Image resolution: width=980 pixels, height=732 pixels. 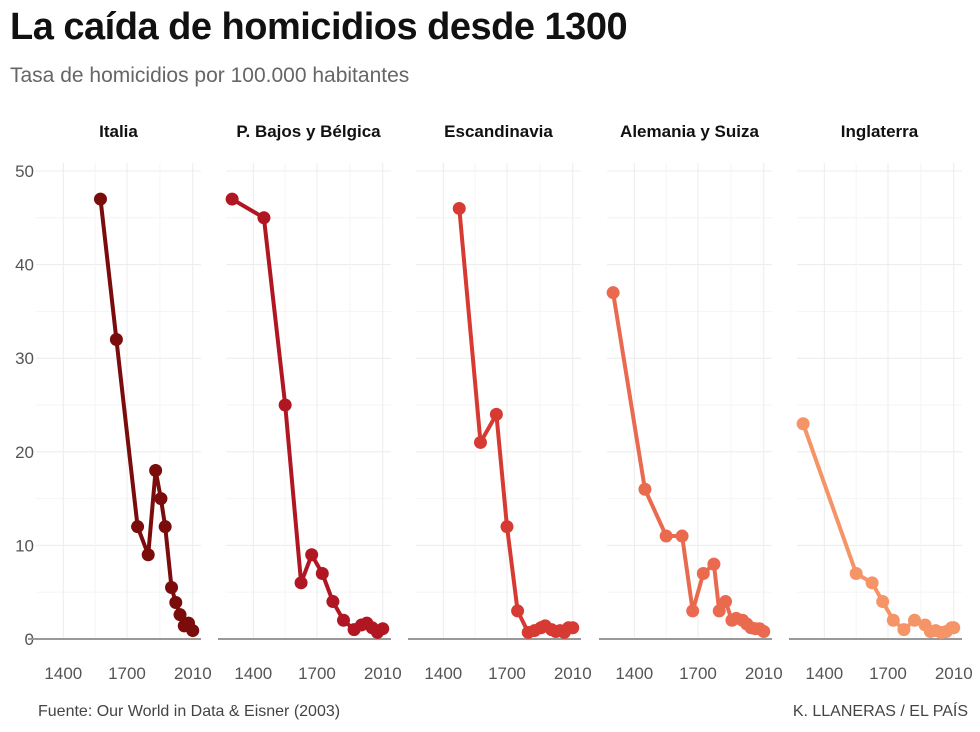 I want to click on y-tick-label: 40, so click(x=24, y=265).